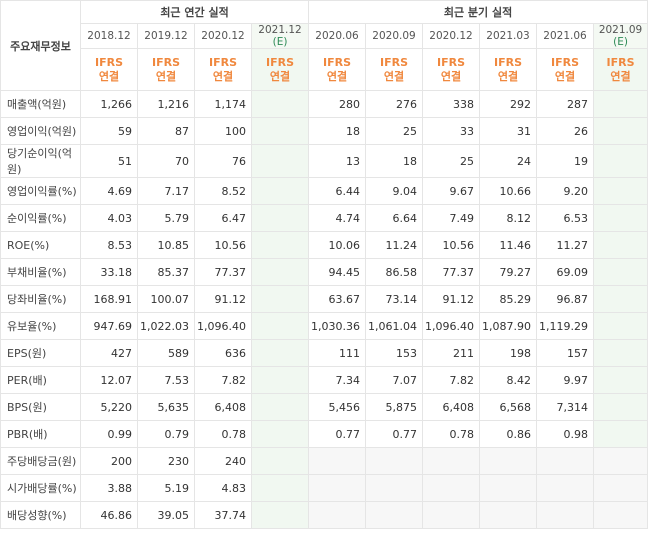  Describe the element at coordinates (451, 104) in the screenshot. I see `quarter-value: 338` at that location.